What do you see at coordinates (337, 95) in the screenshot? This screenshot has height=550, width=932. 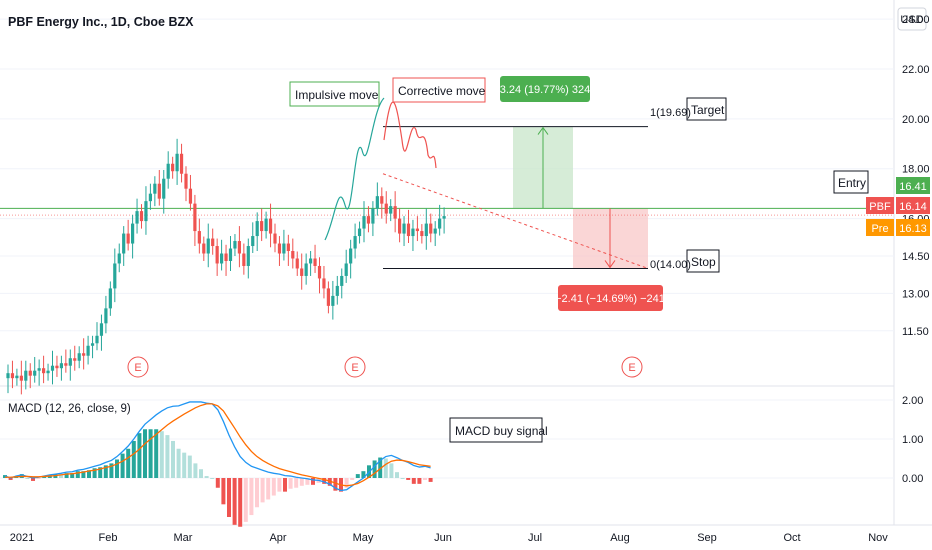 I see `impulsive-label: Impulsive move` at bounding box center [337, 95].